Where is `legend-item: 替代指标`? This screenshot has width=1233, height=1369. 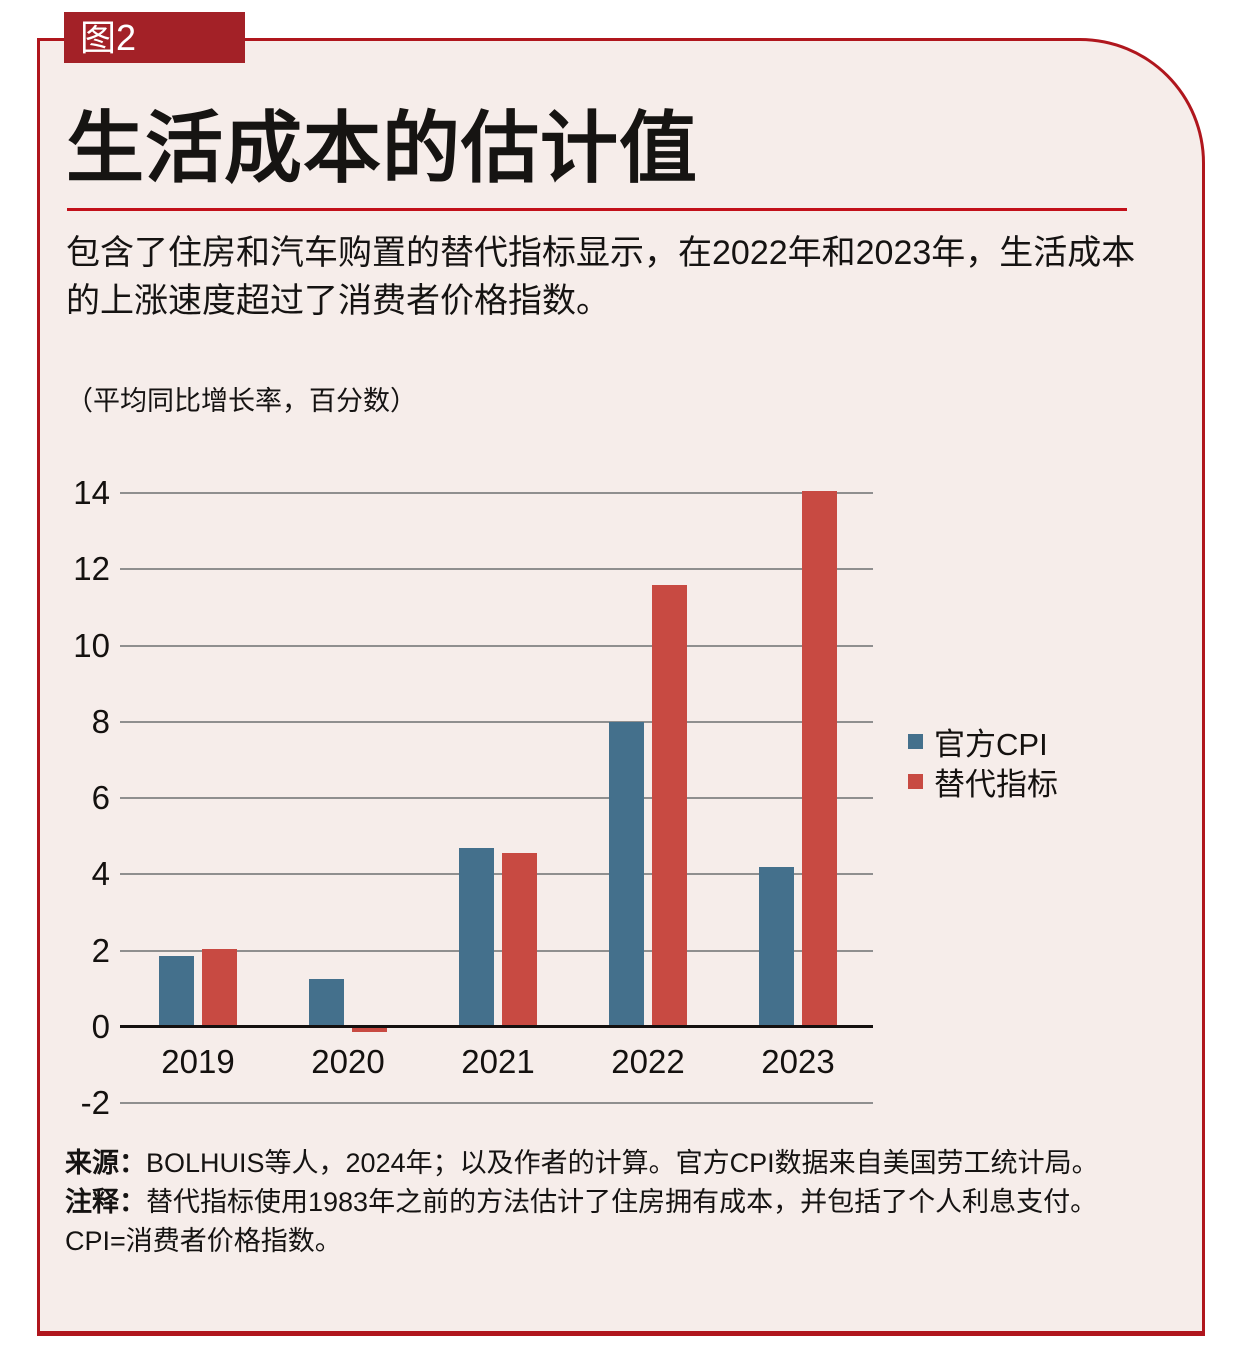 legend-item: 替代指标 is located at coordinates (983, 781).